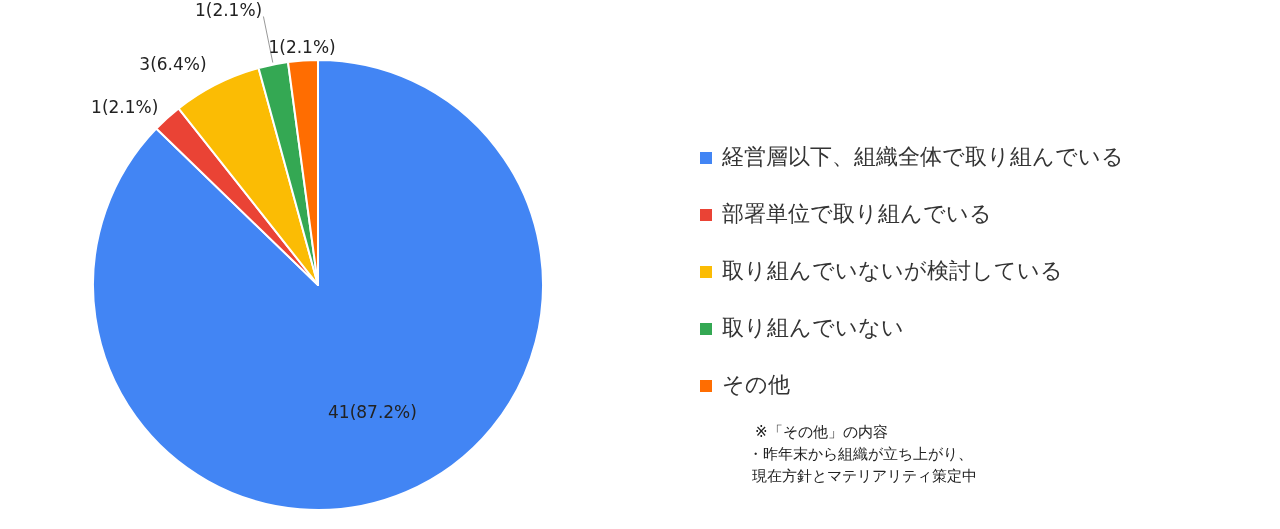 The image size is (1280, 529). I want to click on text: ・昨年末から組織が立ち上がり、, so click(860, 453).